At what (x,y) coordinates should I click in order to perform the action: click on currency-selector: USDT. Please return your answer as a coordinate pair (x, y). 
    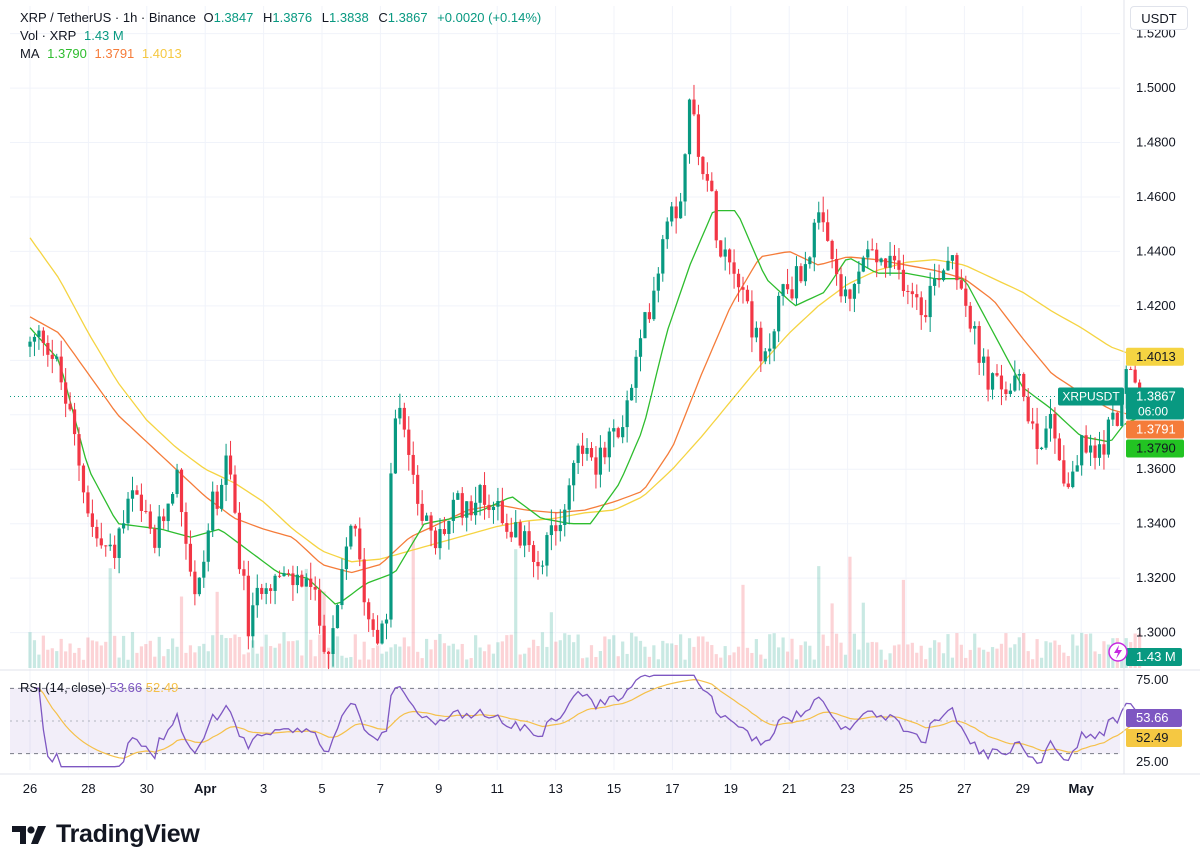
    Looking at the image, I should click on (1159, 18).